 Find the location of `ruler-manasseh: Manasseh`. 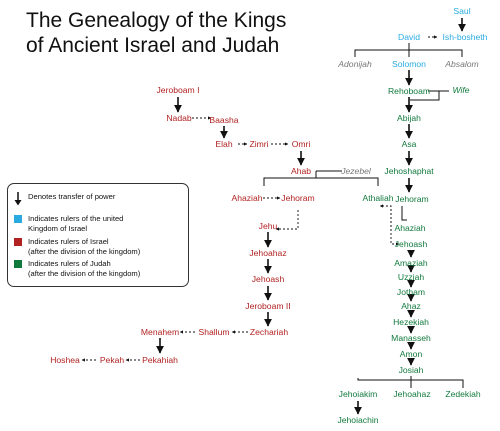

ruler-manasseh: Manasseh is located at coordinates (411, 338).